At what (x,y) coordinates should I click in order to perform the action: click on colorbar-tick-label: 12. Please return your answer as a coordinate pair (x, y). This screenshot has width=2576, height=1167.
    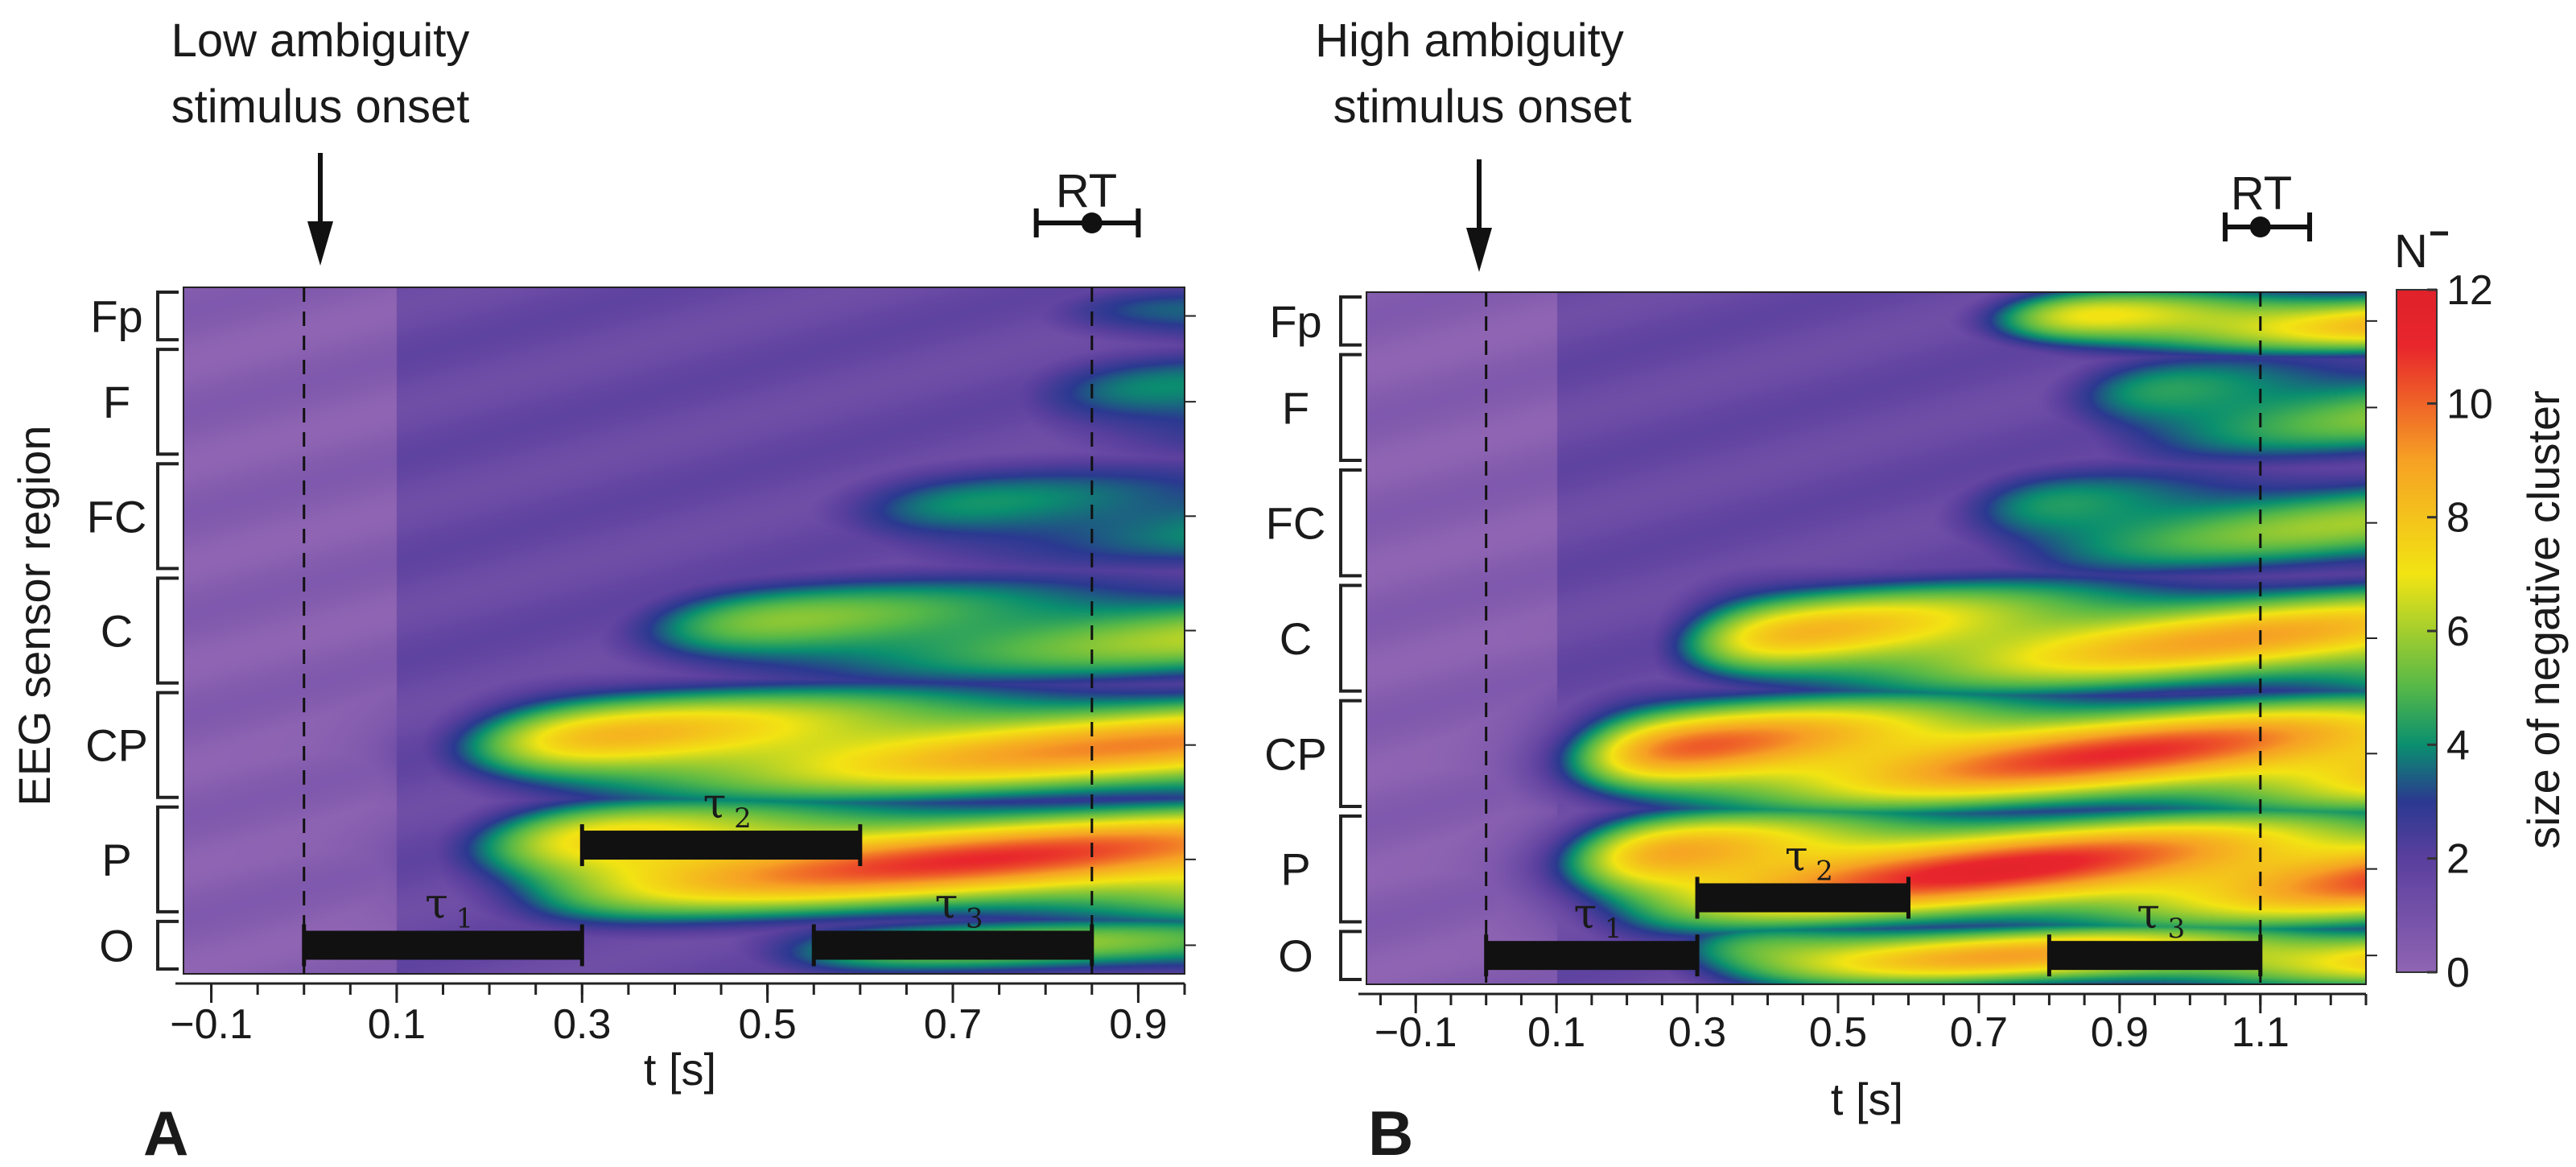
    Looking at the image, I should click on (2469, 290).